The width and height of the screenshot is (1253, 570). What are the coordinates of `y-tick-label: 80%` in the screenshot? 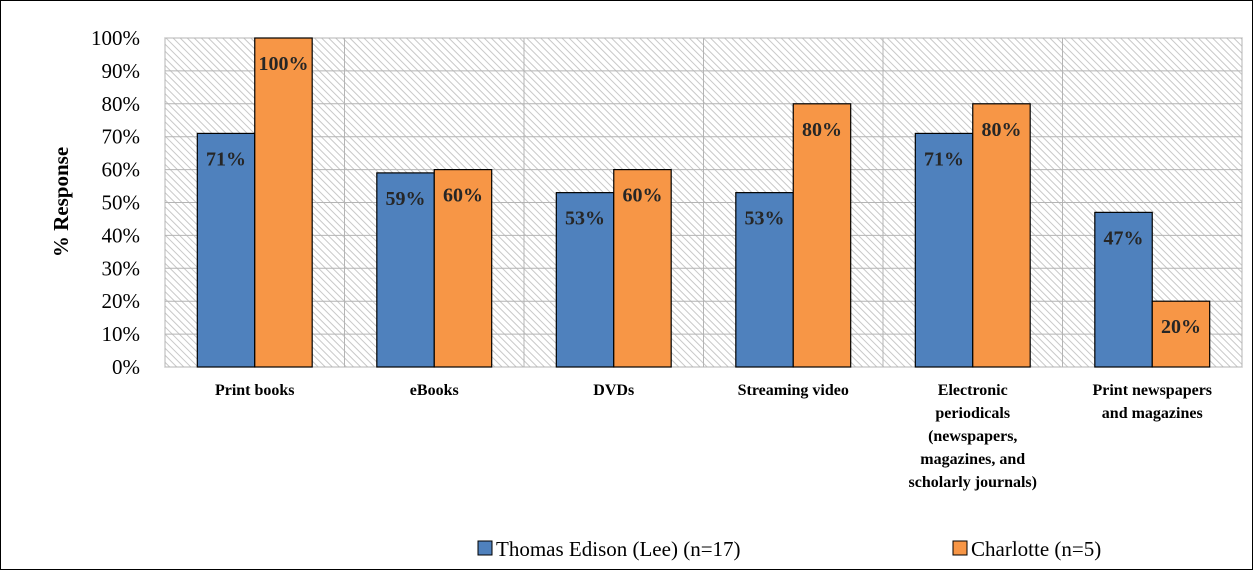 It's located at (121, 104).